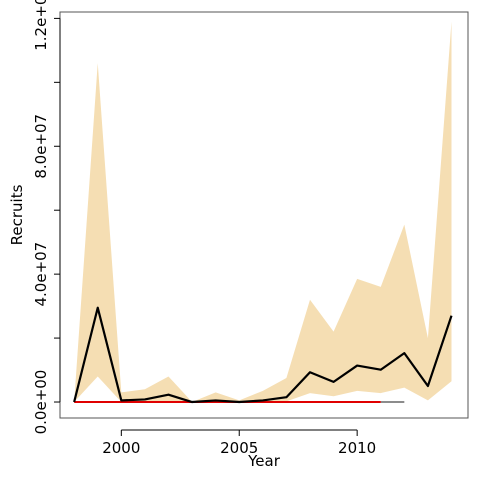 The width and height of the screenshot is (480, 480). Describe the element at coordinates (41, 146) in the screenshot. I see `y-tick-label: 8.0e+07` at that location.